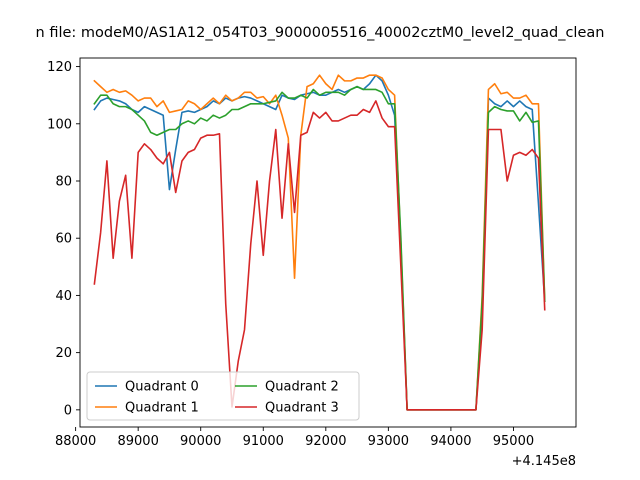  Describe the element at coordinates (63, 182) in the screenshot. I see `y-tick-label: 80` at that location.